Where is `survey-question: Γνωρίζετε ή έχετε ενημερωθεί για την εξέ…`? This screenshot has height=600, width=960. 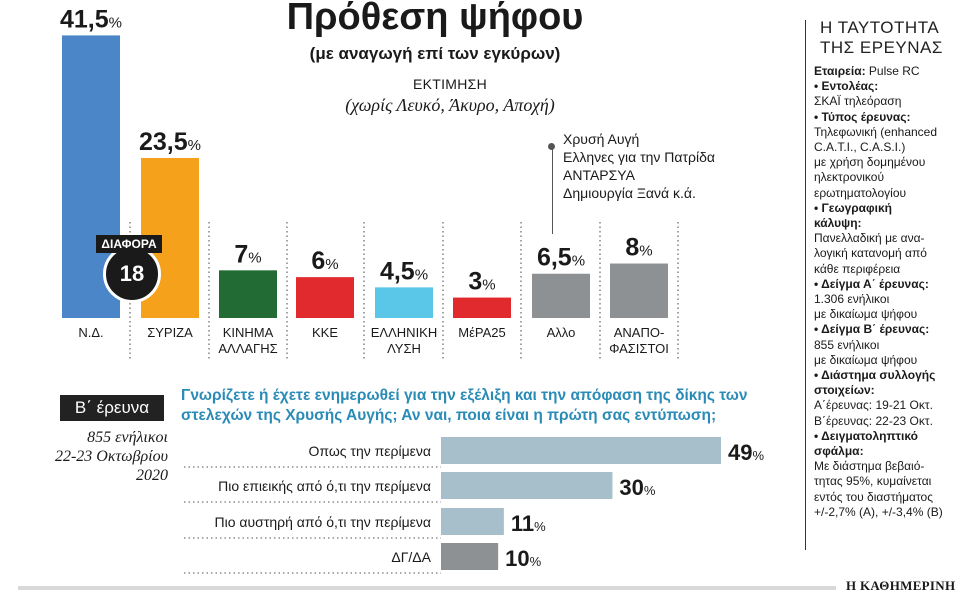 survey-question: Γνωρίζετε ή έχετε ενημερωθεί για την εξέ… is located at coordinates (464, 405).